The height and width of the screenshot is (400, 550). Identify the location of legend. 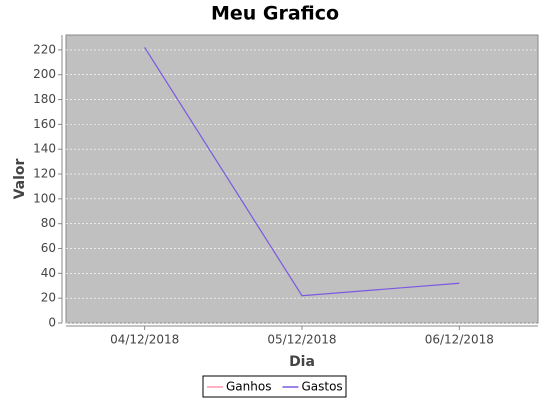
(274, 386).